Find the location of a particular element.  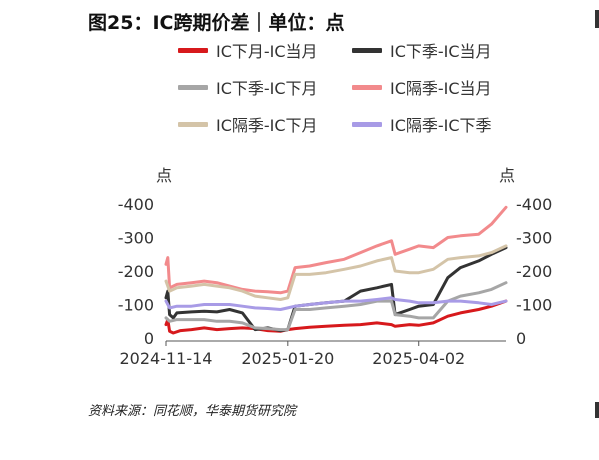

legend-label-4: IC隔季-IC当月 is located at coordinates (441, 88).